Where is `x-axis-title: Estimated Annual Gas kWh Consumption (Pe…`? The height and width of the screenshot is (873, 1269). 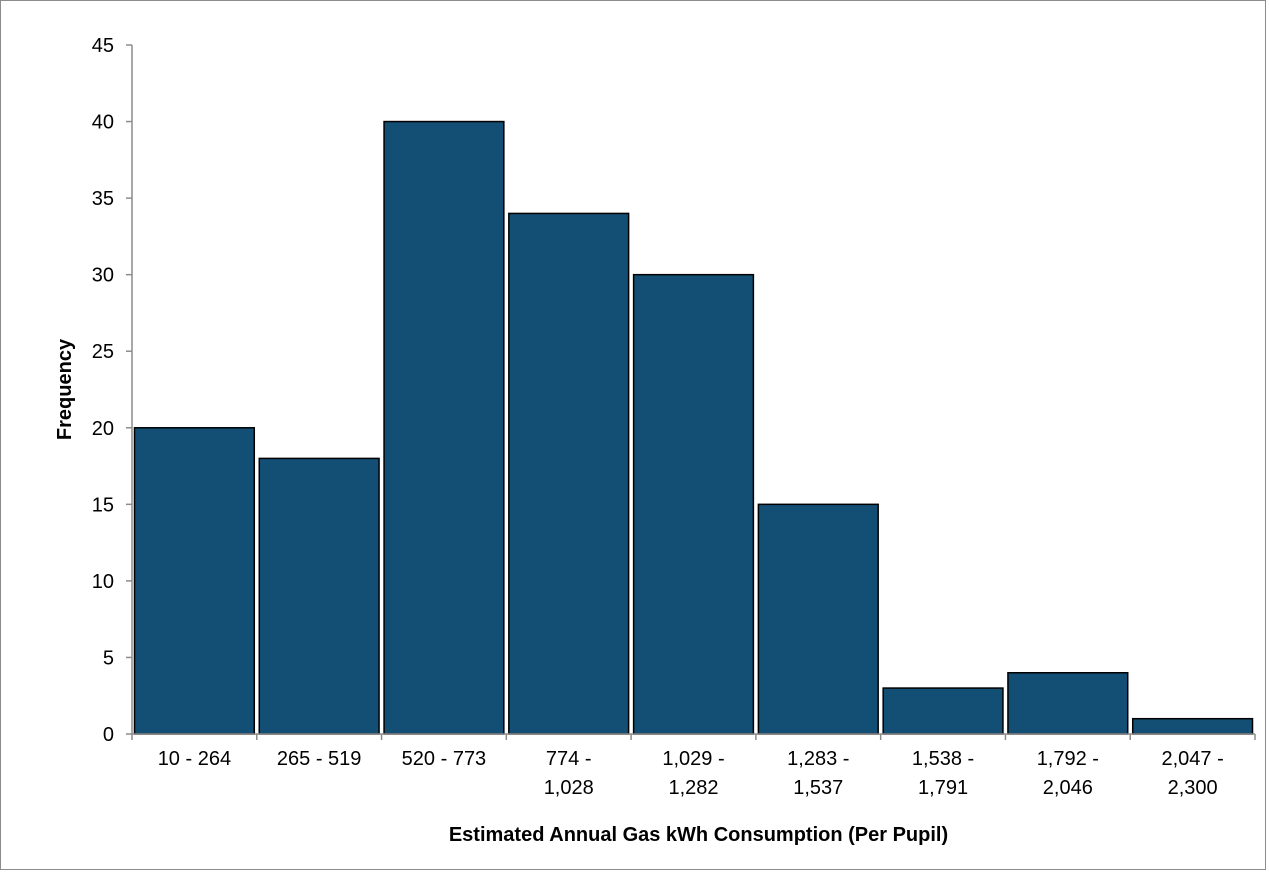 x-axis-title: Estimated Annual Gas kWh Consumption (Pe… is located at coordinates (698, 835).